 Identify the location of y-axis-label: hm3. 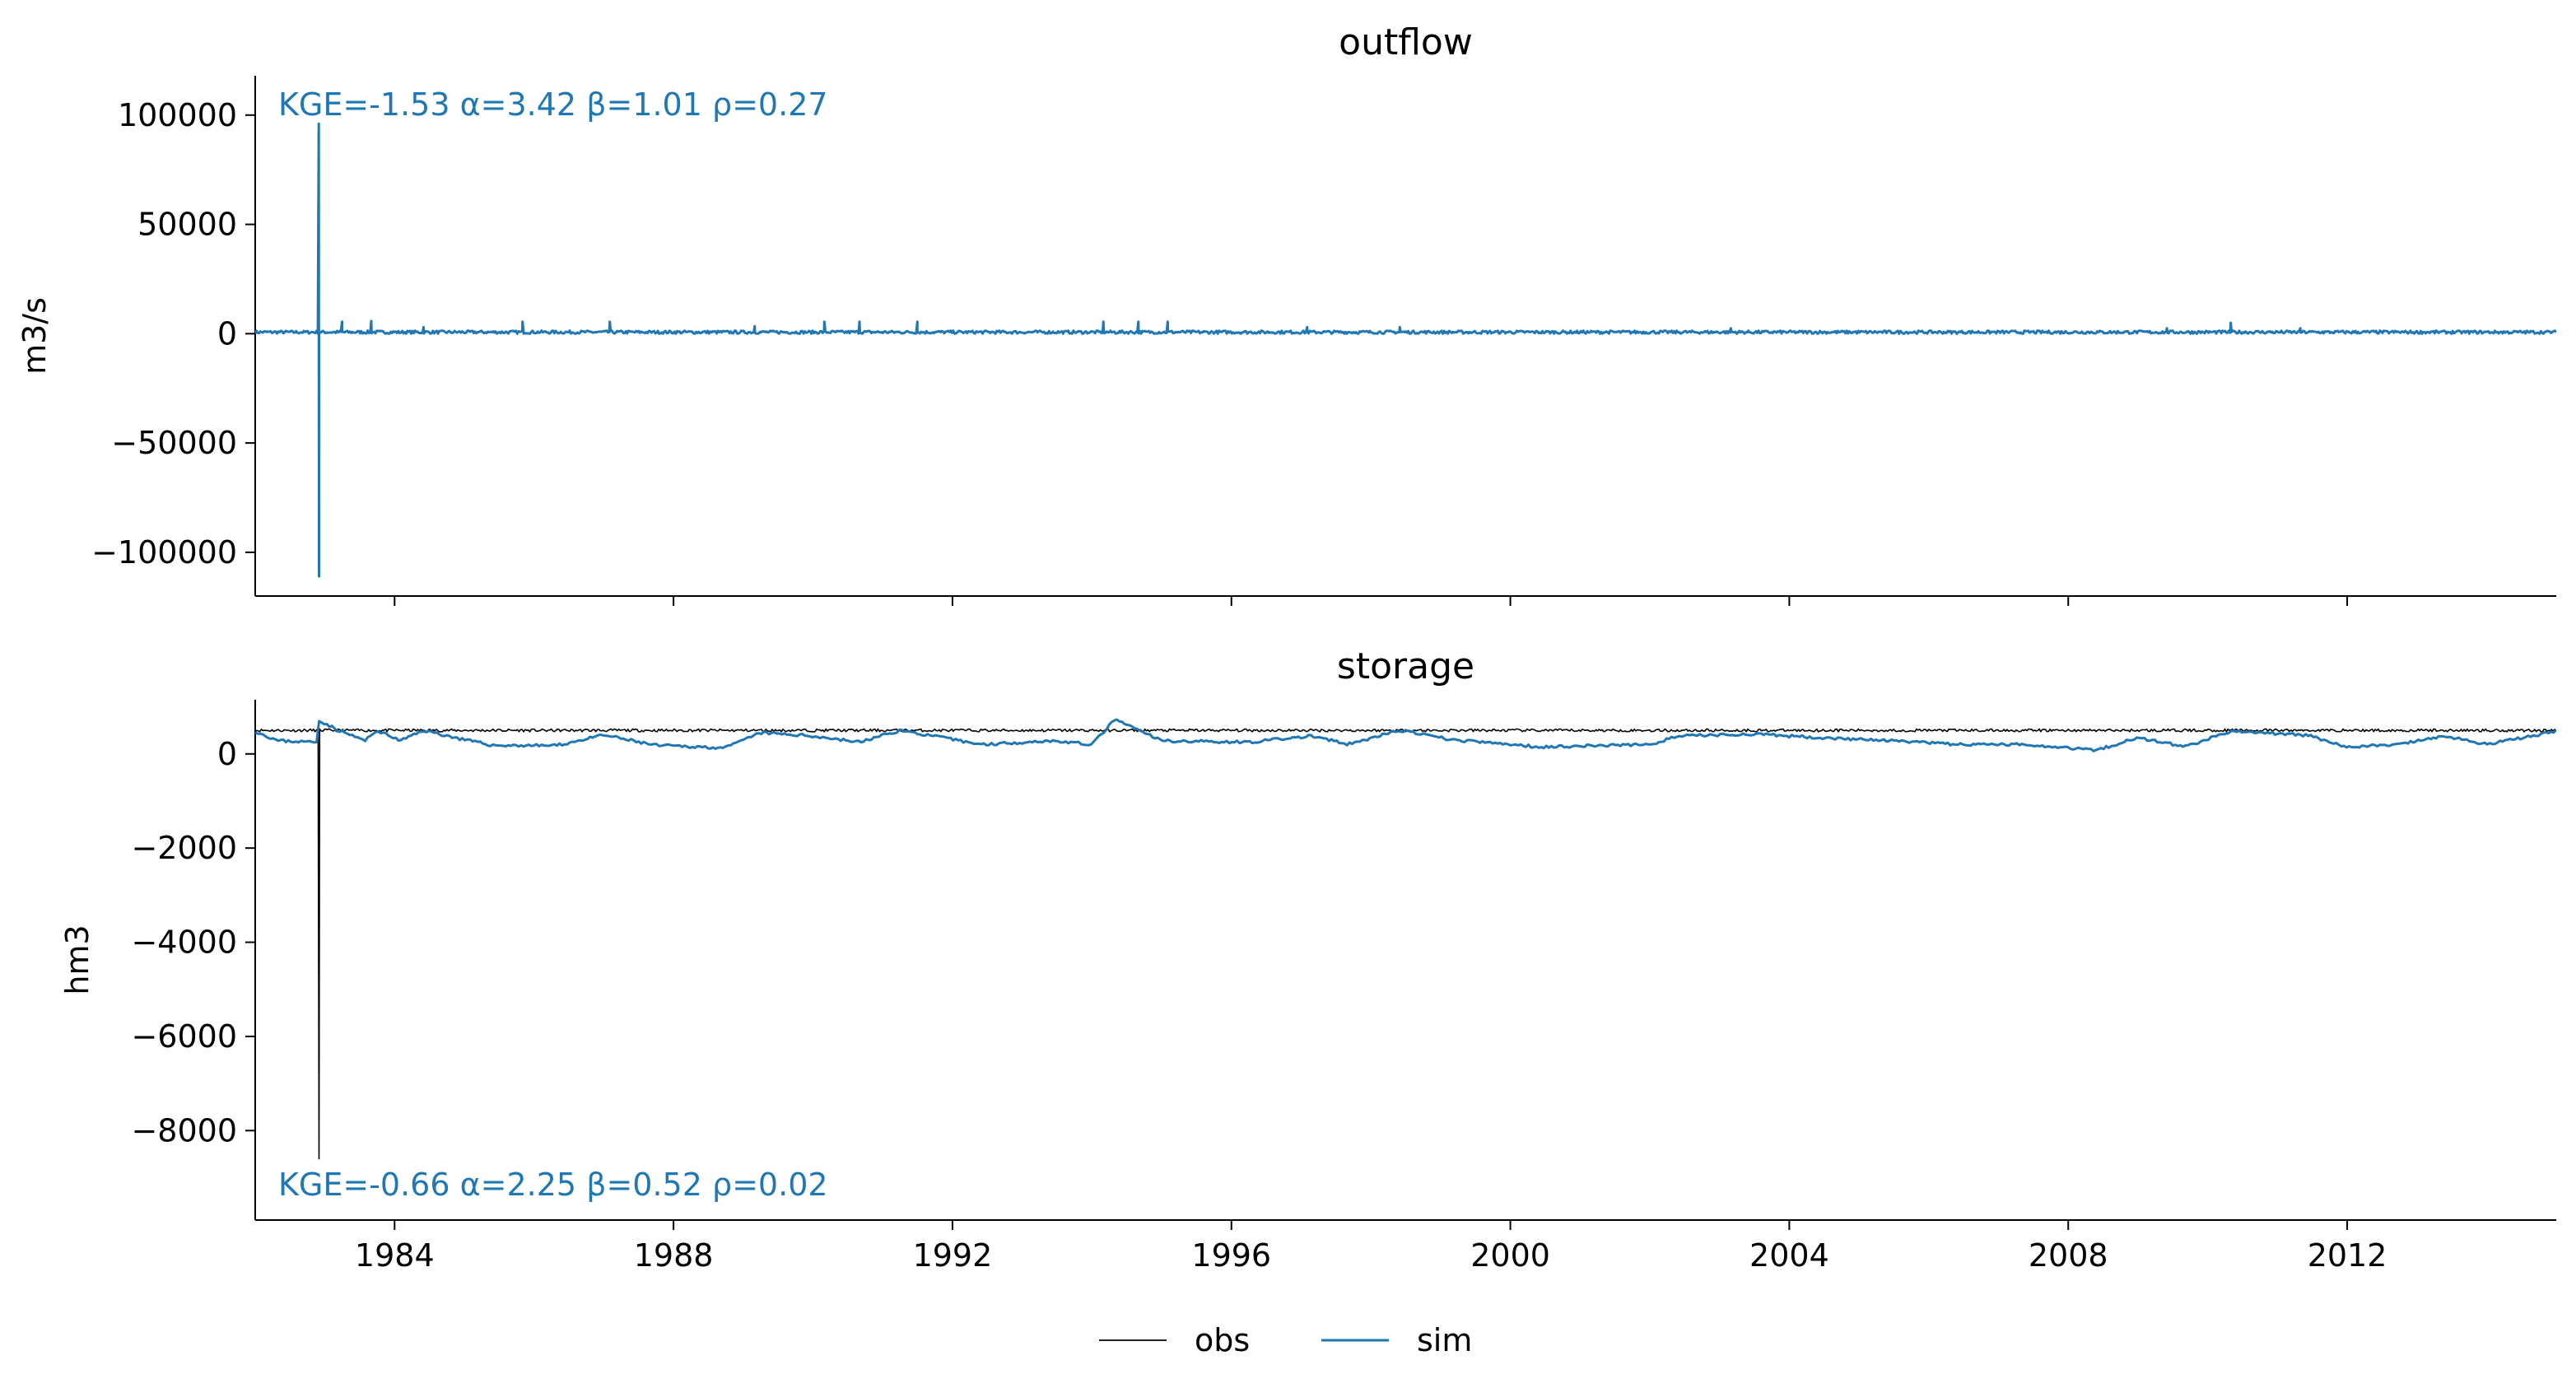
(77, 960).